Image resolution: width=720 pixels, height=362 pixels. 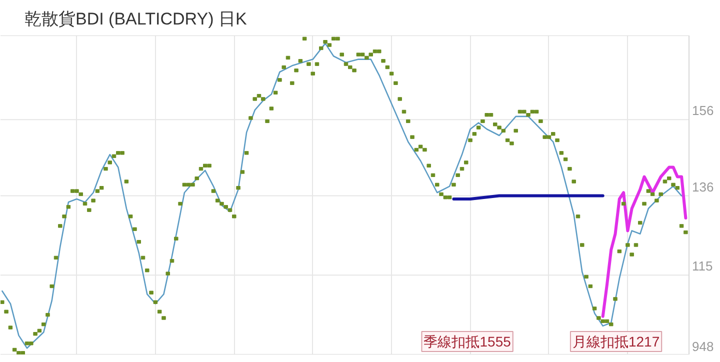 What do you see at coordinates (702, 266) in the screenshot?
I see `text: 115` at bounding box center [702, 266].